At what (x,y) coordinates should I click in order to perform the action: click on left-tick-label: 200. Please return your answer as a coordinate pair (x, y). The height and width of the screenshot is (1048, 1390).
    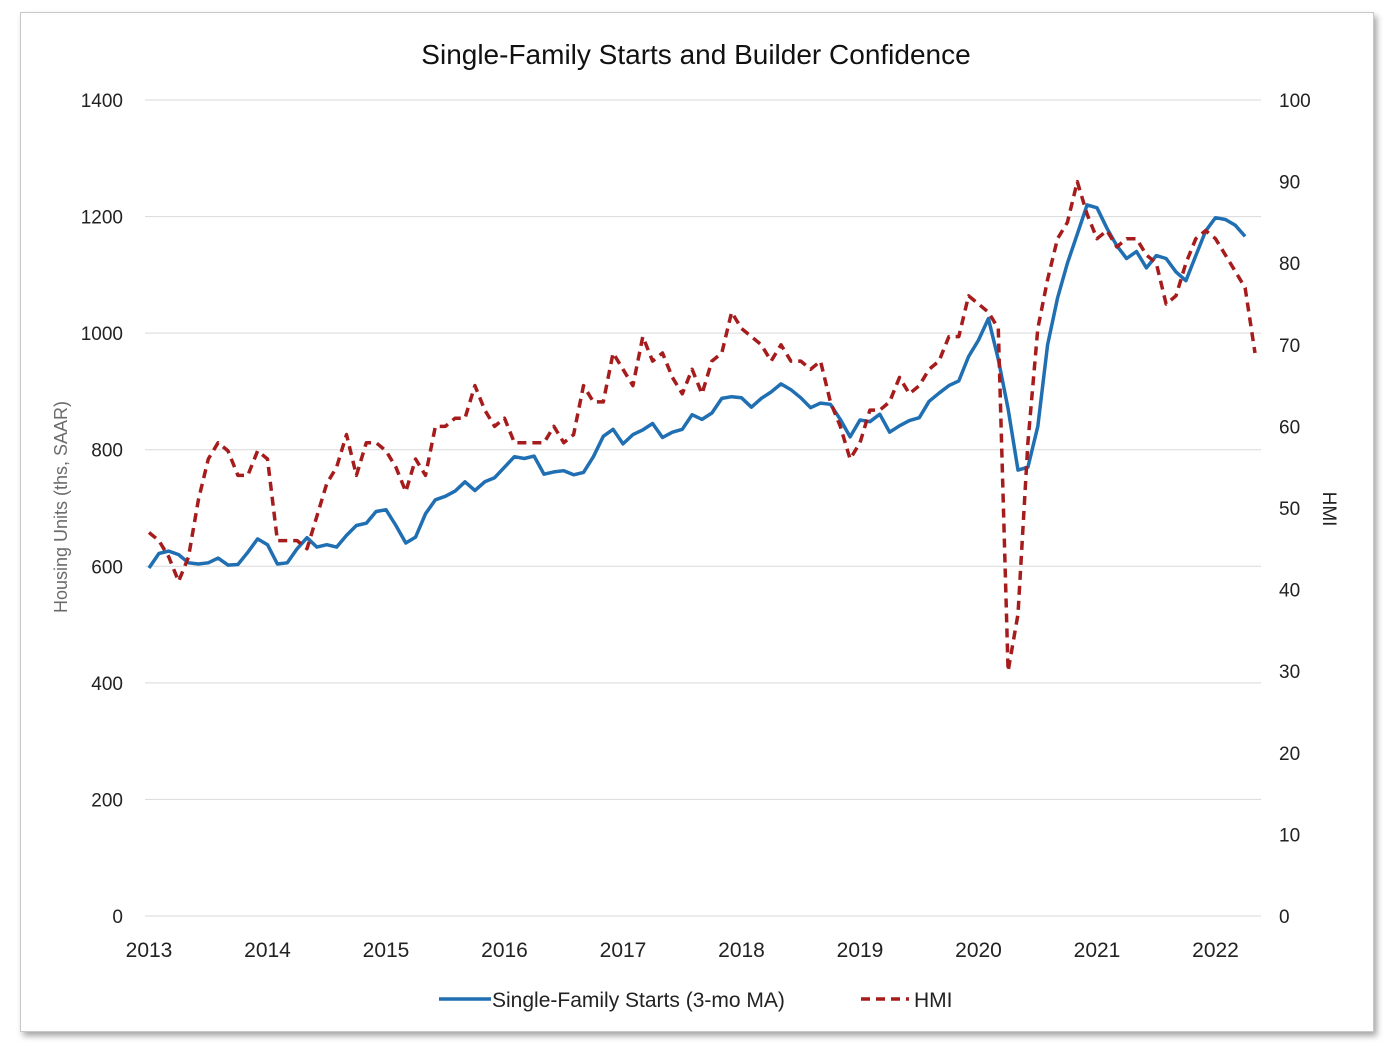
    Looking at the image, I should click on (107, 800).